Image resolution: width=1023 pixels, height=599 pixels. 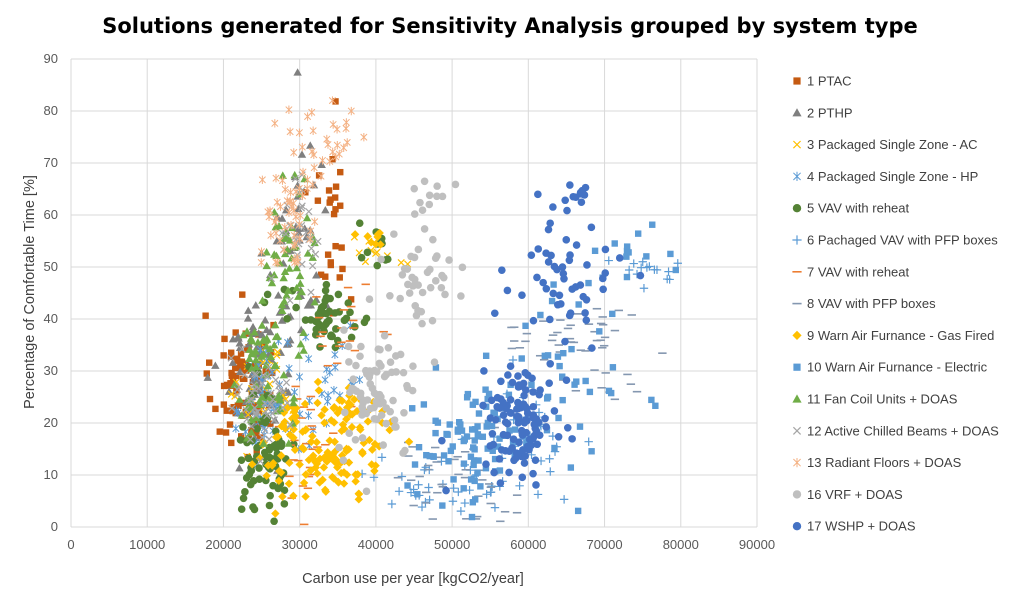 What do you see at coordinates (903, 430) in the screenshot?
I see `legend-label: 12 Active Chilled Beams + DOAS` at bounding box center [903, 430].